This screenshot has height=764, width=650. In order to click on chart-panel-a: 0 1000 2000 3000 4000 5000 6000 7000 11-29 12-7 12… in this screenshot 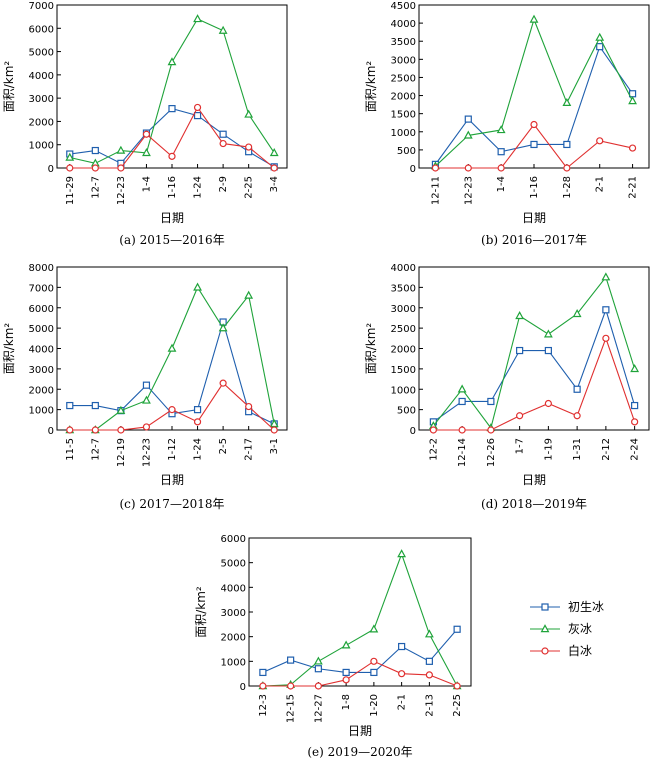, I will do `click(145, 124)`.